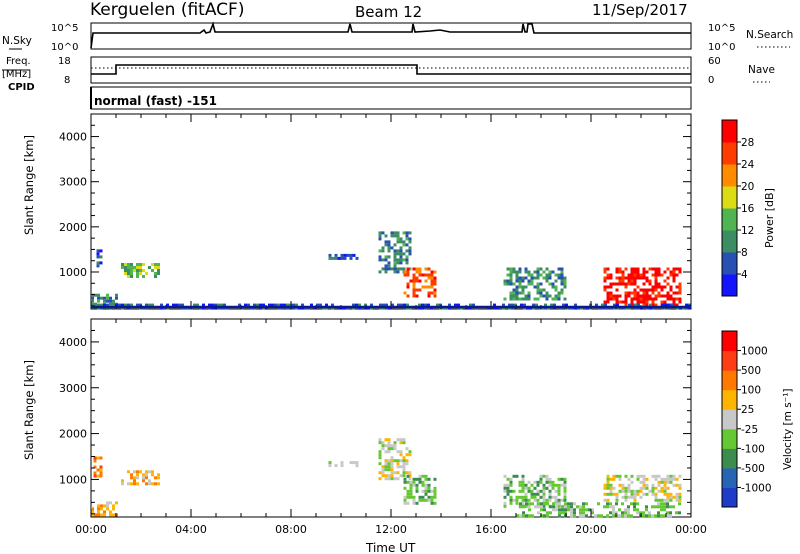 The height and width of the screenshot is (554, 800). I want to click on y-tick-label: 3000, so click(73, 182).